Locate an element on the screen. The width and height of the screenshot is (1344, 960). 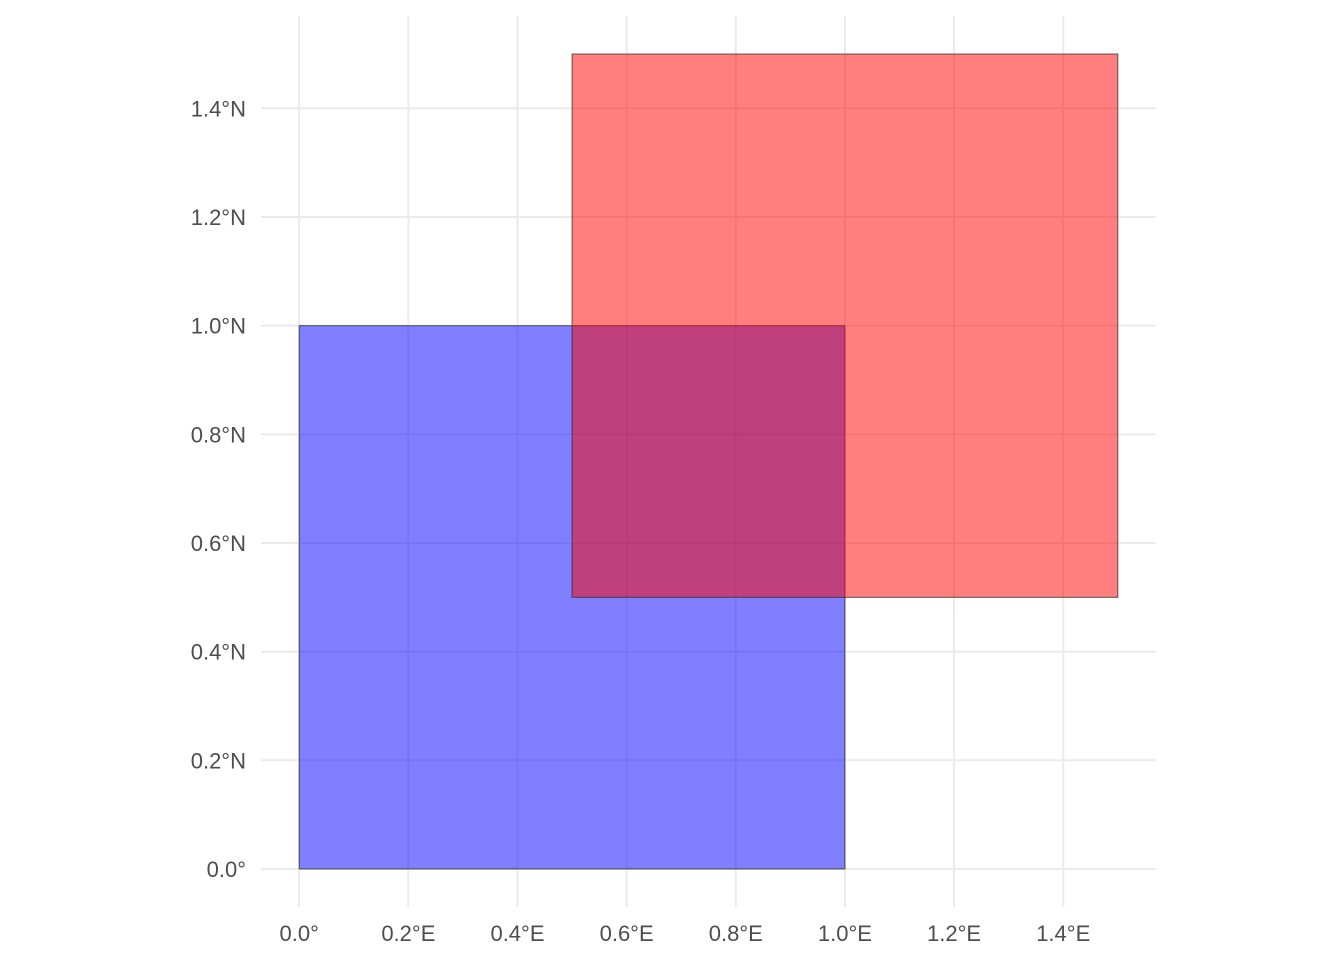
y-tick-label: 1.0°N is located at coordinates (218, 326).